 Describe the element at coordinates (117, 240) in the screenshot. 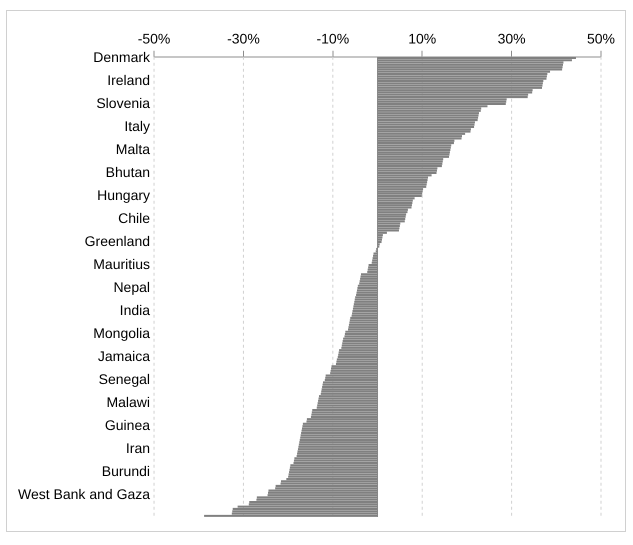

I see `y-tick-label: Greenland` at that location.